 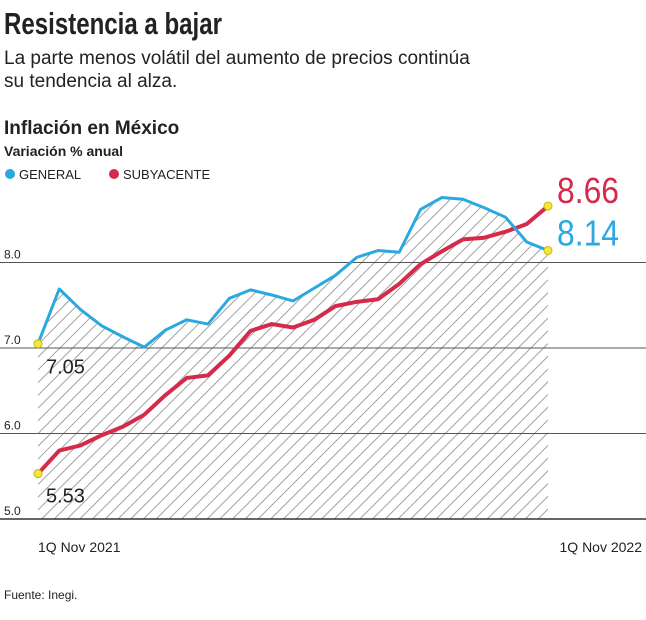 I want to click on subtitle: su tendencia al alza., so click(x=90, y=81).